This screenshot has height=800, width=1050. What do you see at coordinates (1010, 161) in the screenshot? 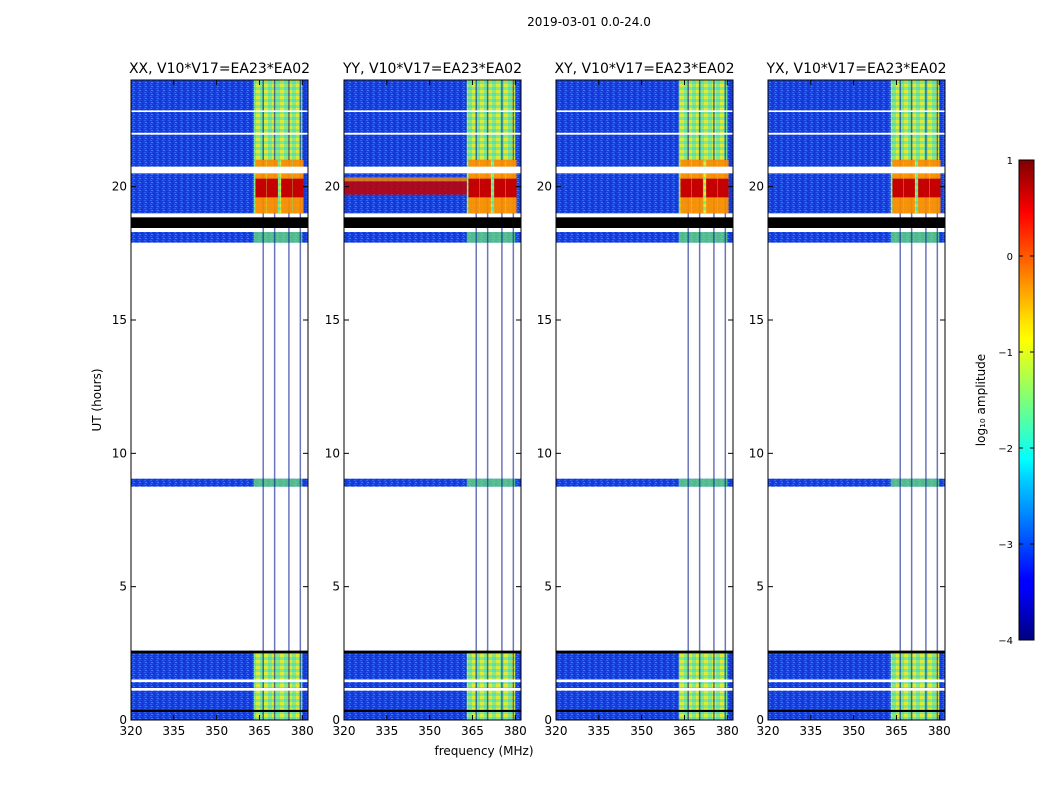
I see `colorbar-tick-label: 1` at bounding box center [1010, 161].